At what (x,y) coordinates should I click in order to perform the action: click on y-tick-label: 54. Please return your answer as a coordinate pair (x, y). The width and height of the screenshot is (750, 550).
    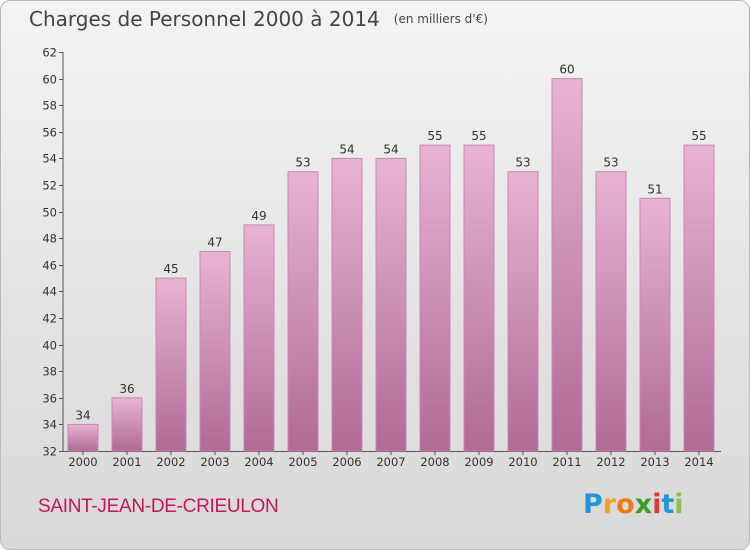
    Looking at the image, I should click on (49, 159).